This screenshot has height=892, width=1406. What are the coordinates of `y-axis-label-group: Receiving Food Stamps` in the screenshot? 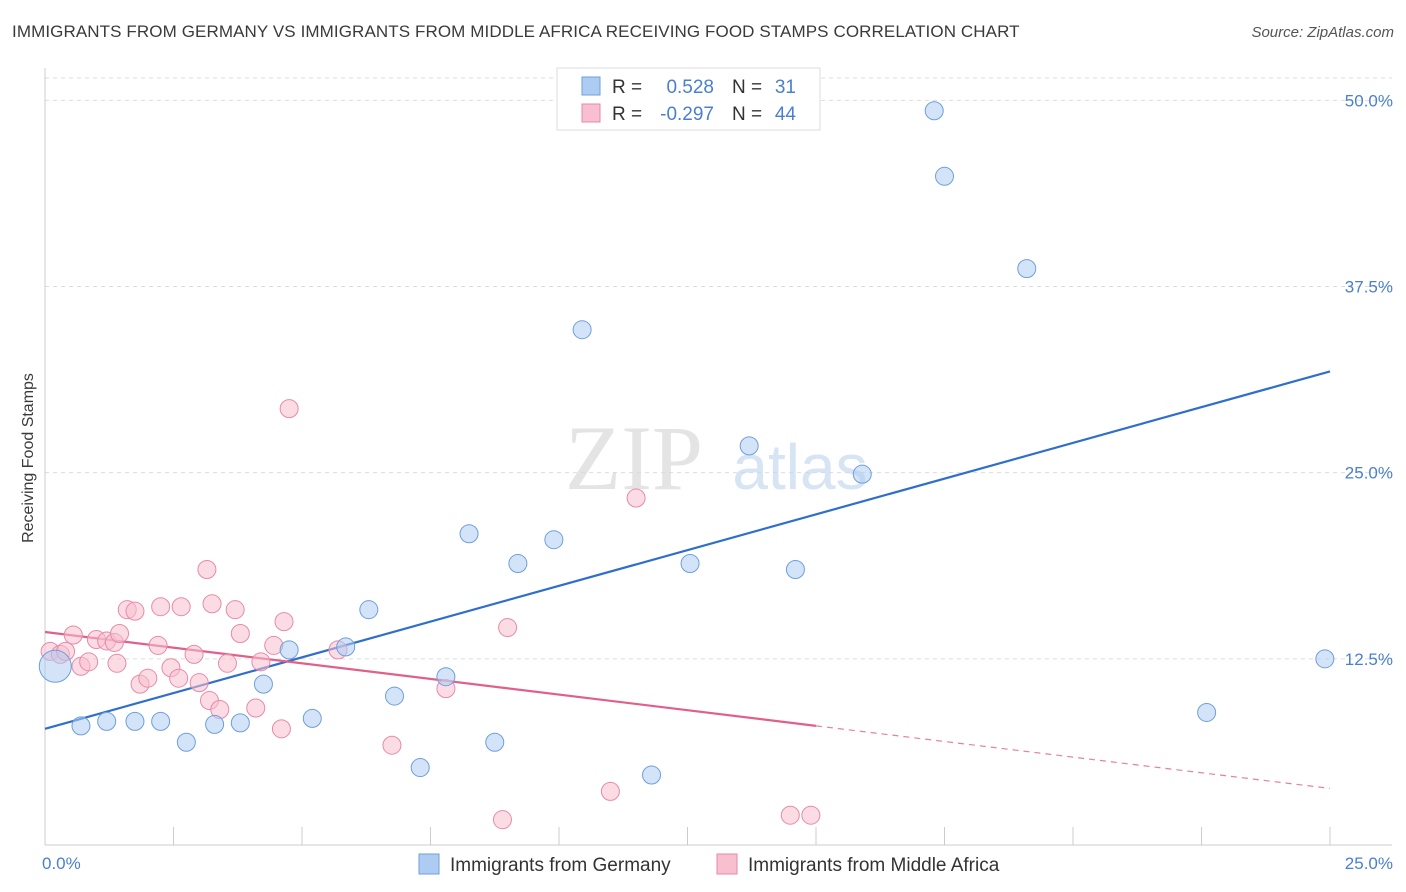 It's located at (28, 458).